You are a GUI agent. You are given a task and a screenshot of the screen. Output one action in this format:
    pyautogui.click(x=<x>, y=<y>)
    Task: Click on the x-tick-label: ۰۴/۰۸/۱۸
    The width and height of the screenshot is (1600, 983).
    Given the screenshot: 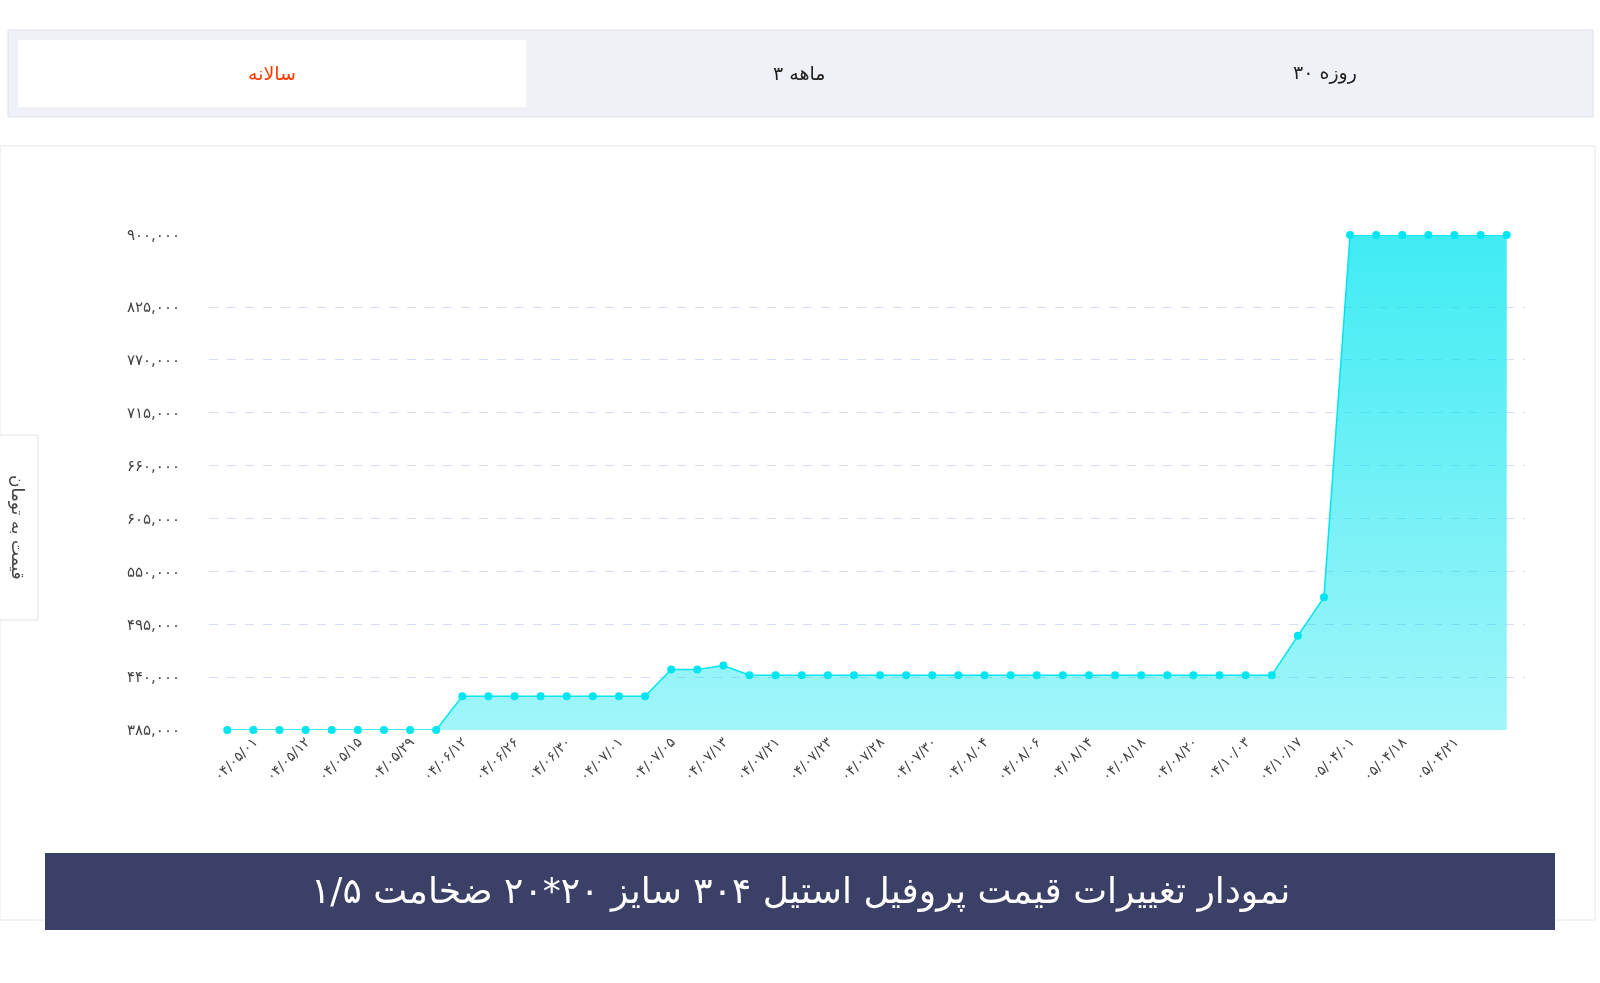 What is the action you would take?
    pyautogui.click(x=1123, y=758)
    